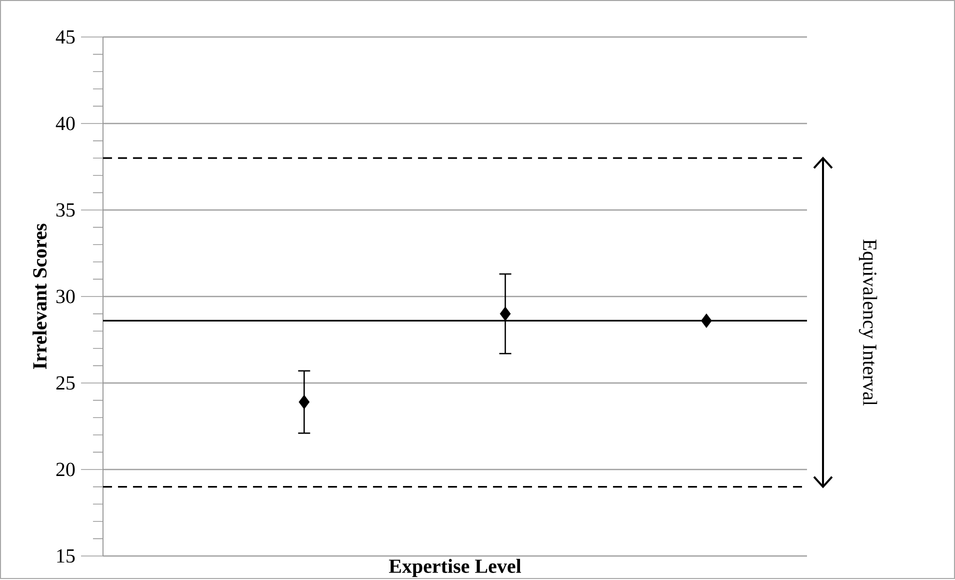  What do you see at coordinates (39, 296) in the screenshot?
I see `y-axis-title: Irrelevant Scores` at bounding box center [39, 296].